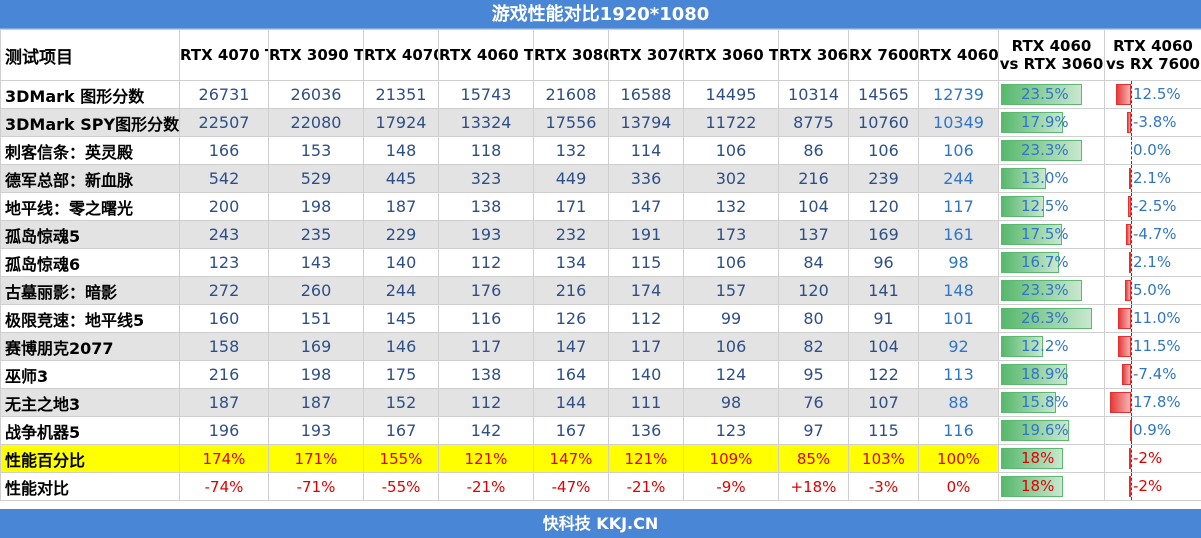 The image size is (1201, 538). Describe the element at coordinates (883, 486) in the screenshot. I see `summary-cell: -3%` at that location.